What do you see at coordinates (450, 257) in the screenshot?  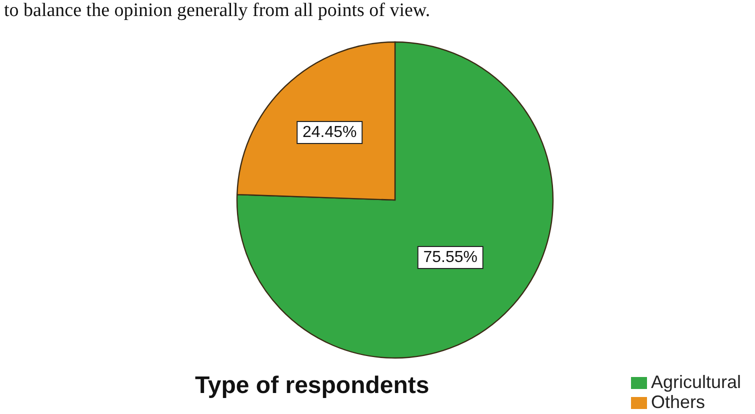 I see `data-label: 75.55%` at bounding box center [450, 257].